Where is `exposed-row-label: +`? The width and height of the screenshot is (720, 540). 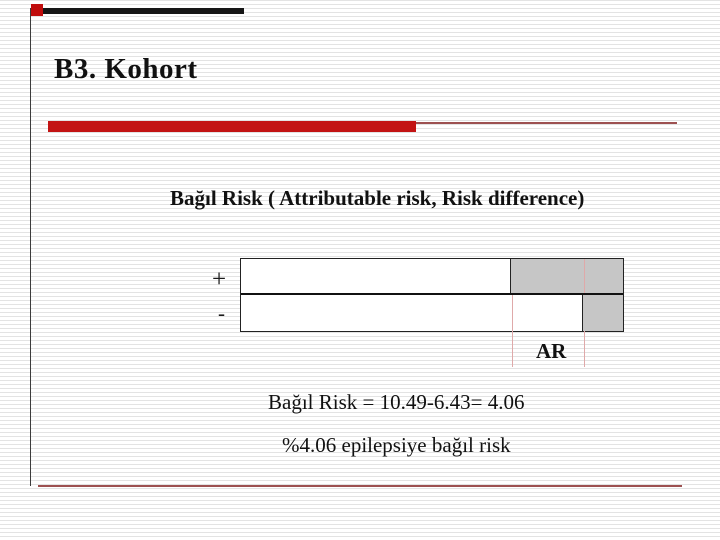
exposed-row-label: + is located at coordinates (219, 279).